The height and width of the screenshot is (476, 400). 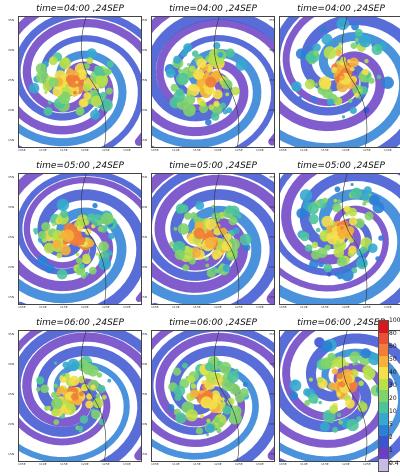 I want to click on colorbar-label: 0.4, so click(x=394, y=464).